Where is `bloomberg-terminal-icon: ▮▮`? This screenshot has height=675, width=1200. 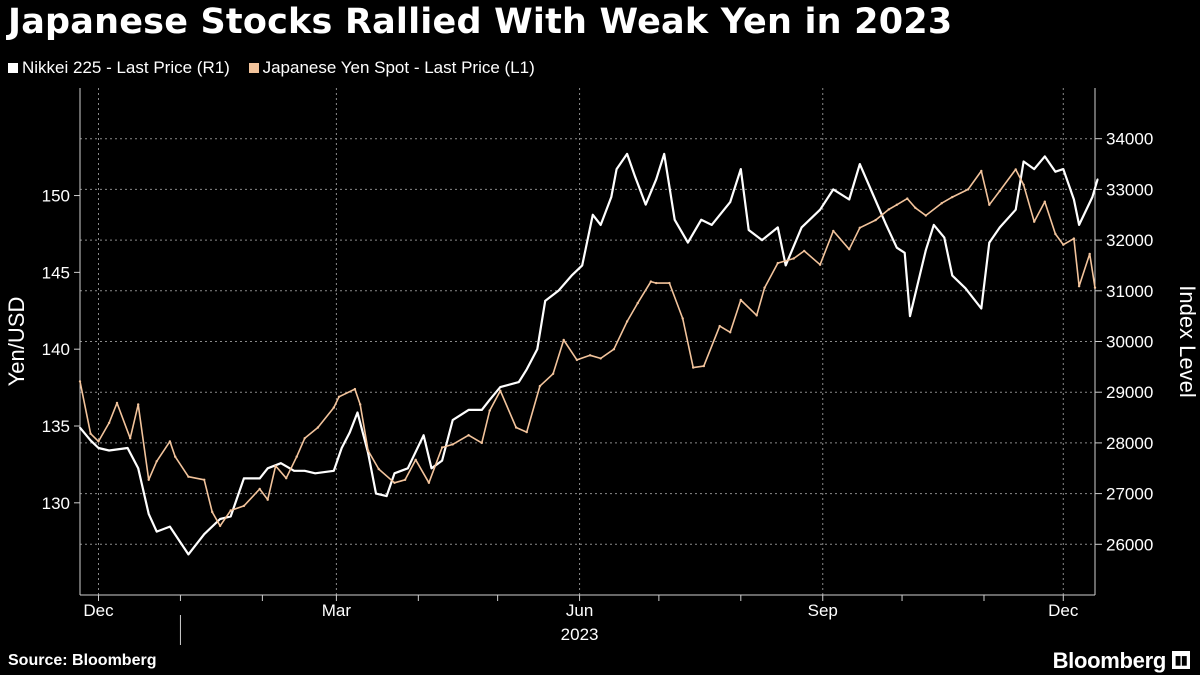
bloomberg-terminal-icon: ▮▮ is located at coordinates (1181, 660).